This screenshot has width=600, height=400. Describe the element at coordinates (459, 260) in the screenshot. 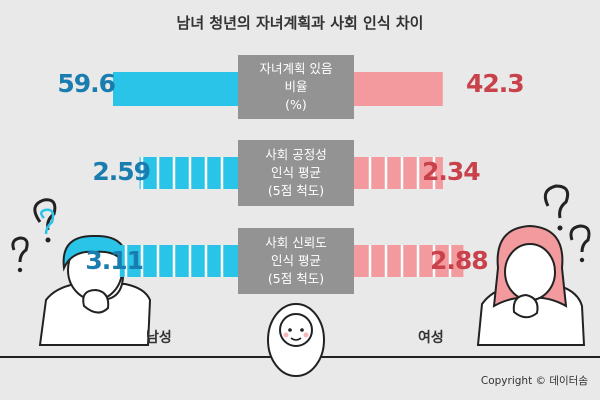

I see `female-value-label-2: 2.88` at that location.